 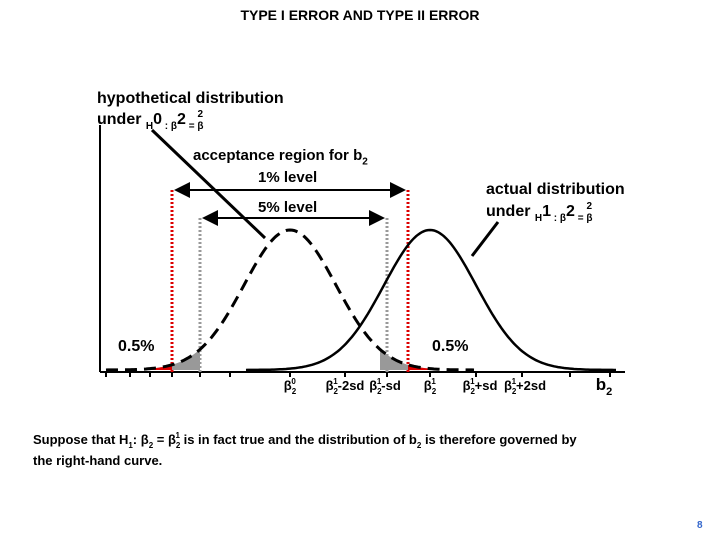 I want to click on actual-curve, so click(x=430, y=300).